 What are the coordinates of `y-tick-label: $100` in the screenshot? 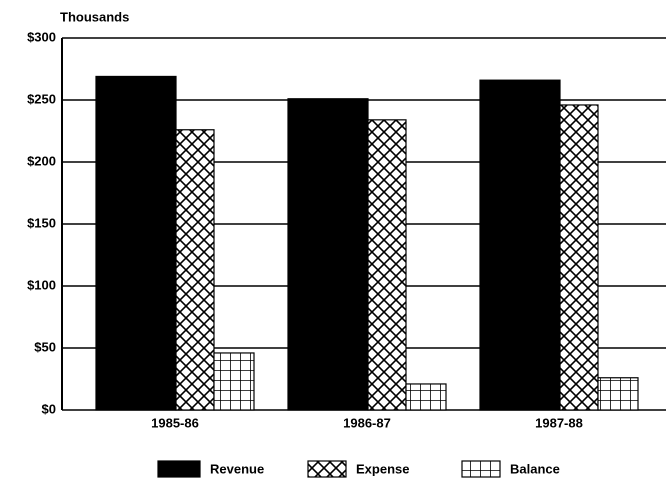 It's located at (41, 284).